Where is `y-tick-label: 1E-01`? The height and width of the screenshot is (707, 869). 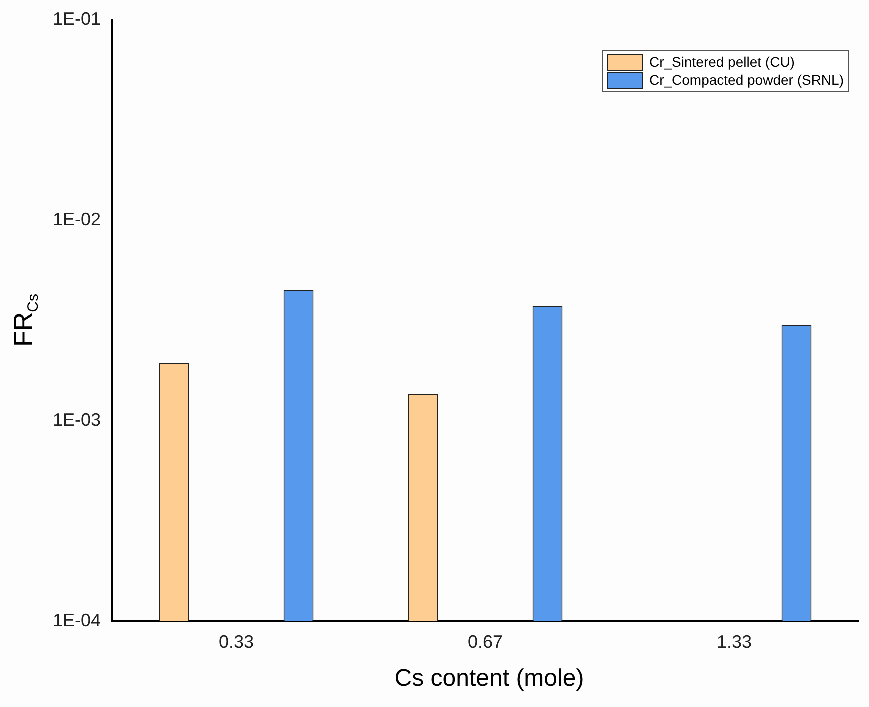
y-tick-label: 1E-01 is located at coordinates (77, 18).